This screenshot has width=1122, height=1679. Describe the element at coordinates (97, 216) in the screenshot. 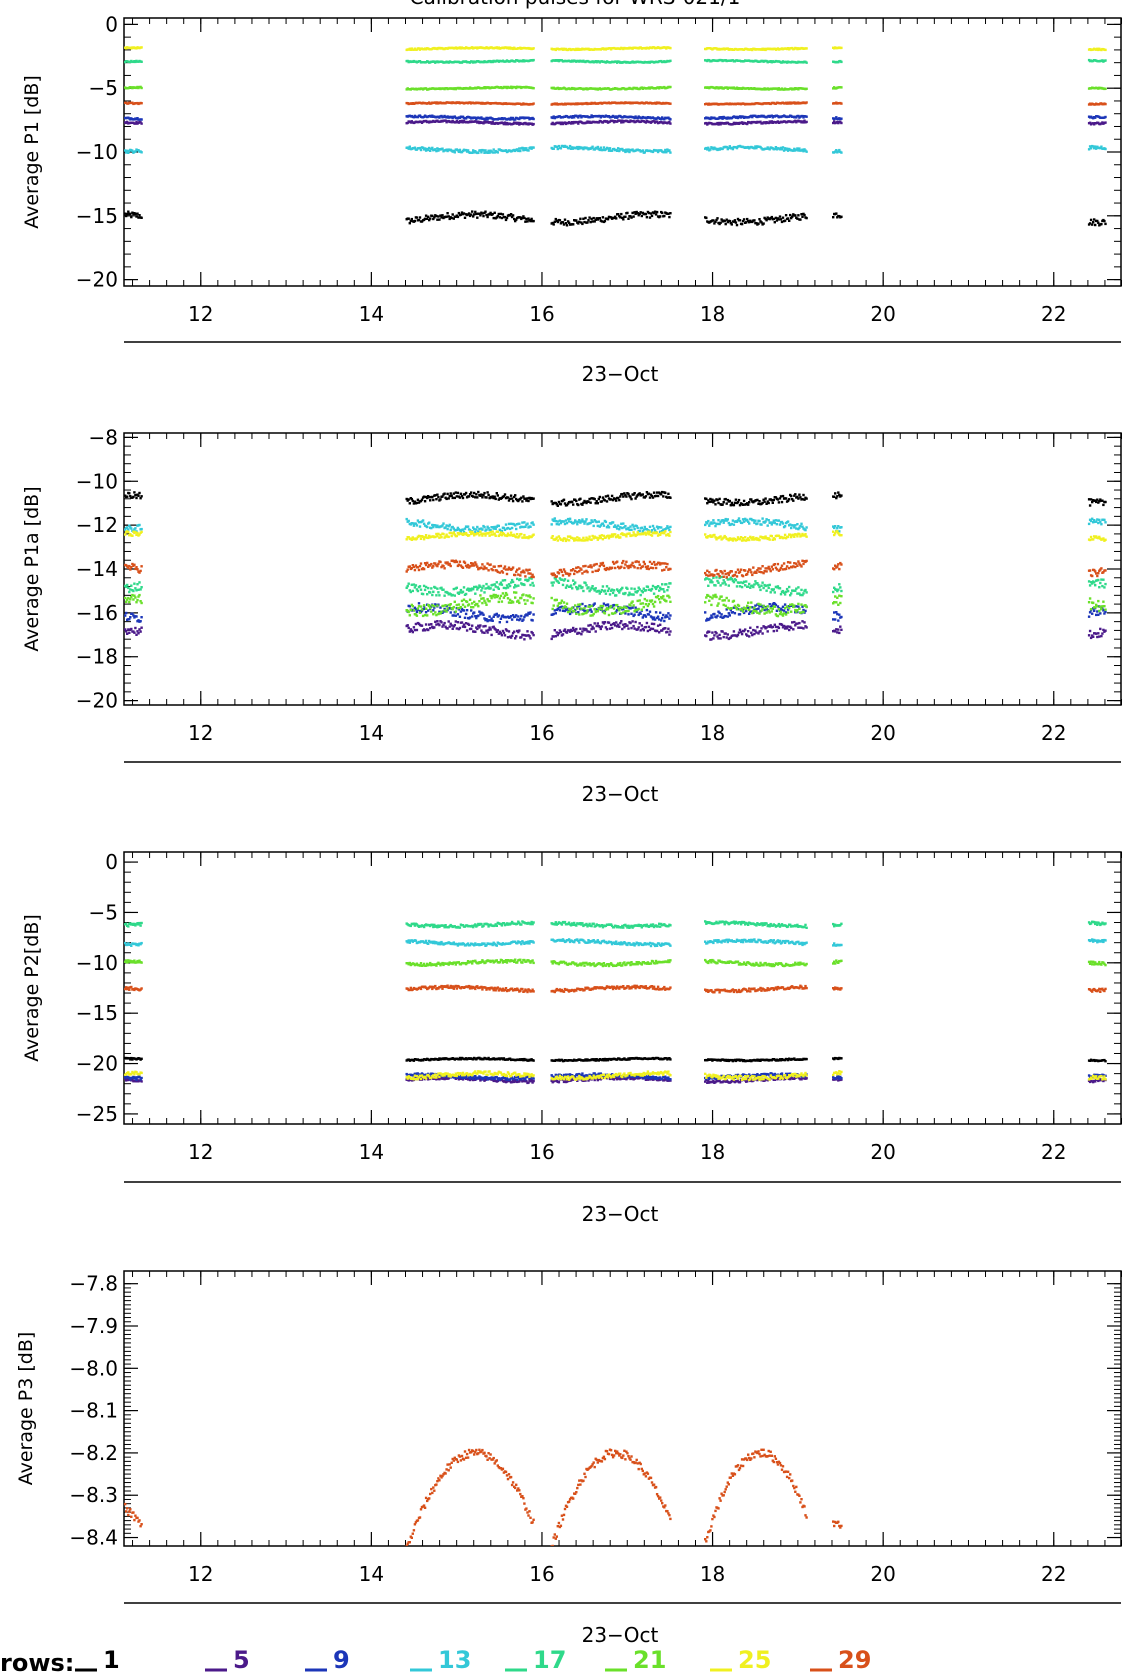

I see `y-tick-label: −15` at that location.